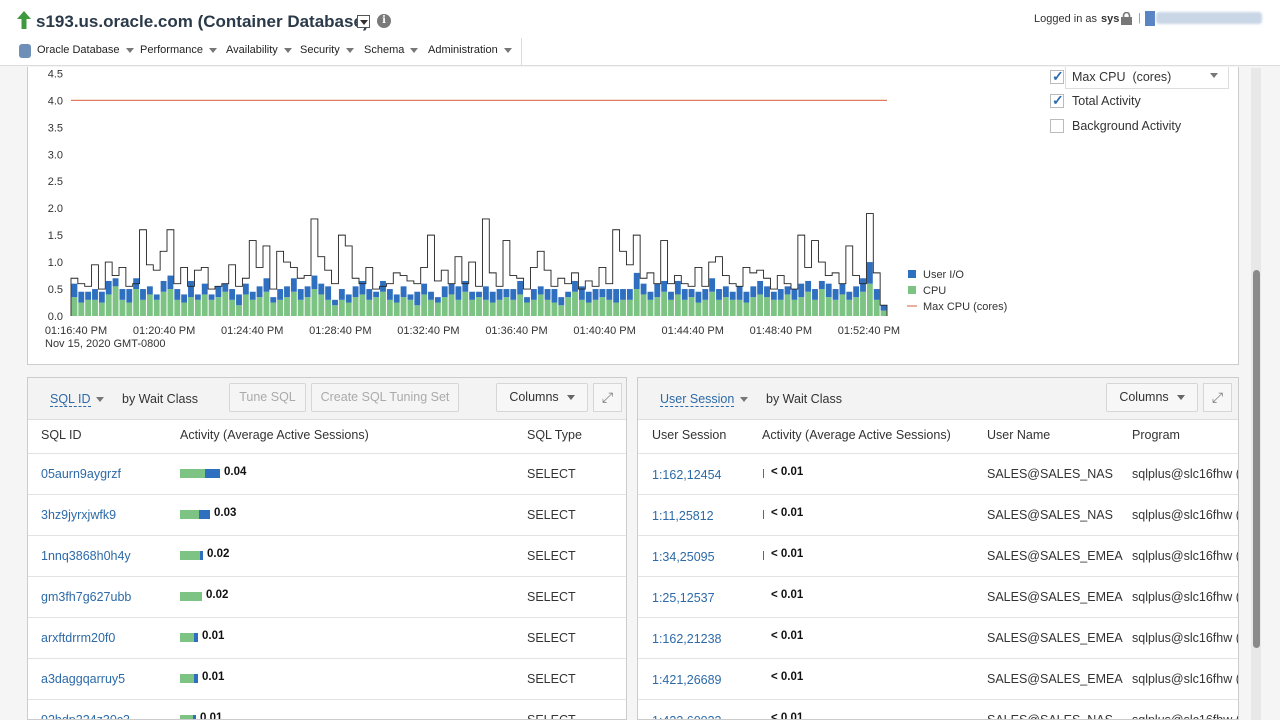 This screenshot has width=1280, height=720. What do you see at coordinates (1055, 638) in the screenshot?
I see `user-name: SALES@SALES_EMEA` at bounding box center [1055, 638].